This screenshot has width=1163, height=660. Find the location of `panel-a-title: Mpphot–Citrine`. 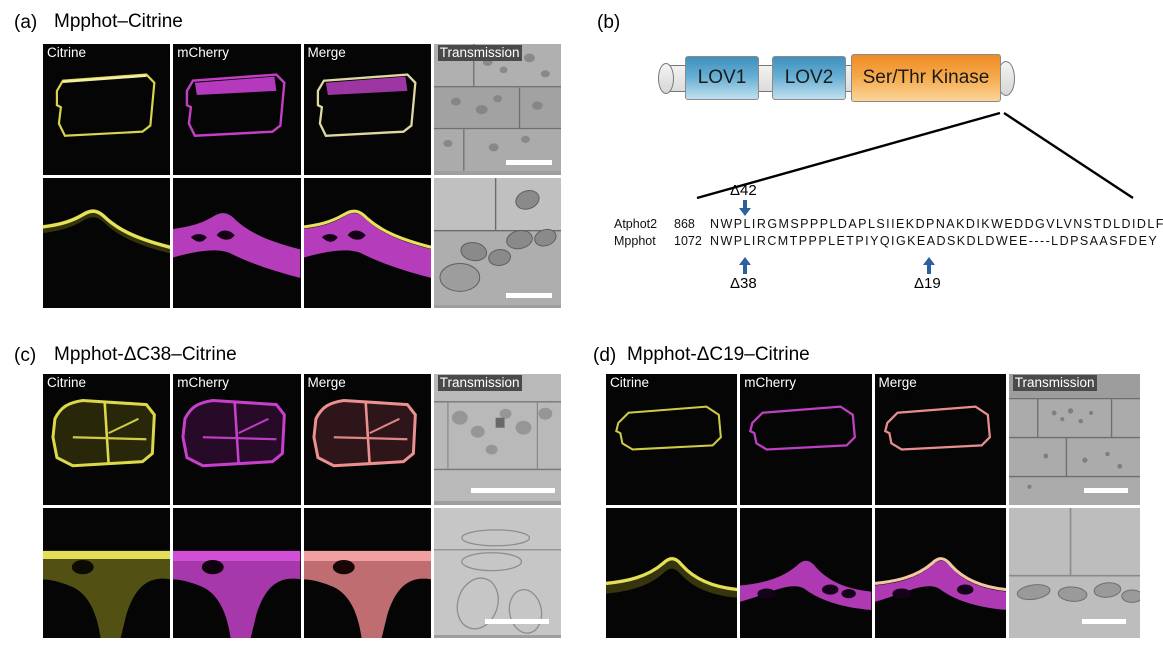

panel-a-title: Mpphot–Citrine is located at coordinates (118, 21).